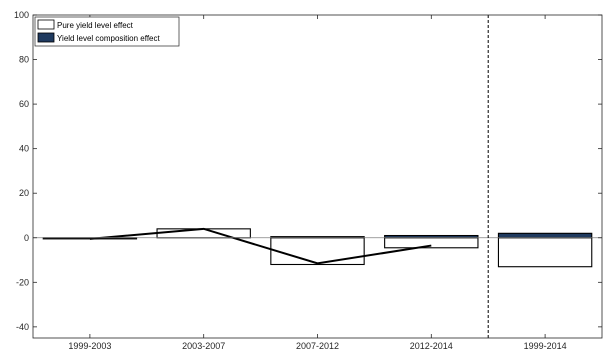 This screenshot has height=352, width=605. Describe the element at coordinates (95, 25) in the screenshot. I see `legend-label-pure-yield: Pure yield level effect` at that location.